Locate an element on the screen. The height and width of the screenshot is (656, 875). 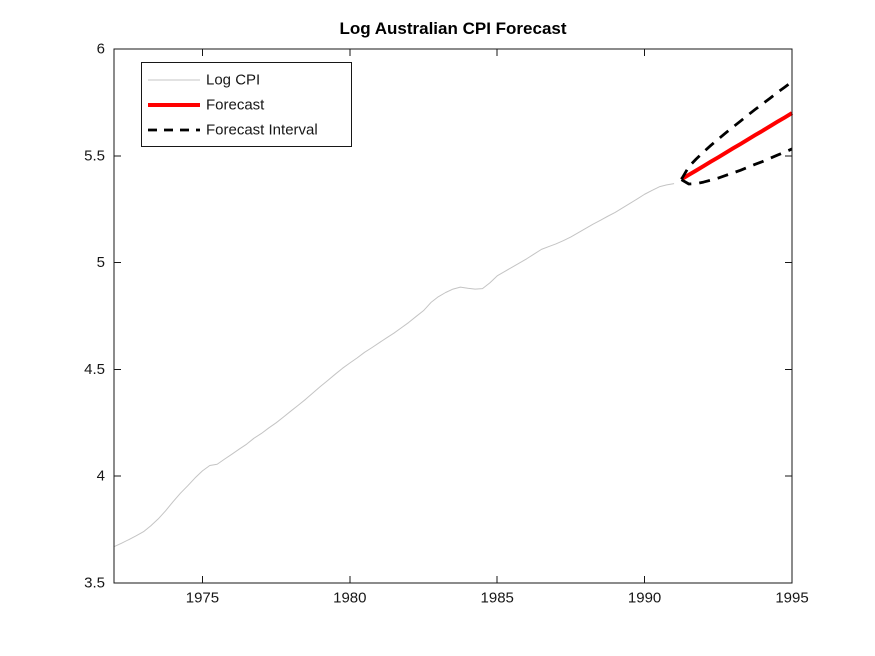
legend-label-forecast-interval: Forecast Interval is located at coordinates (262, 130).